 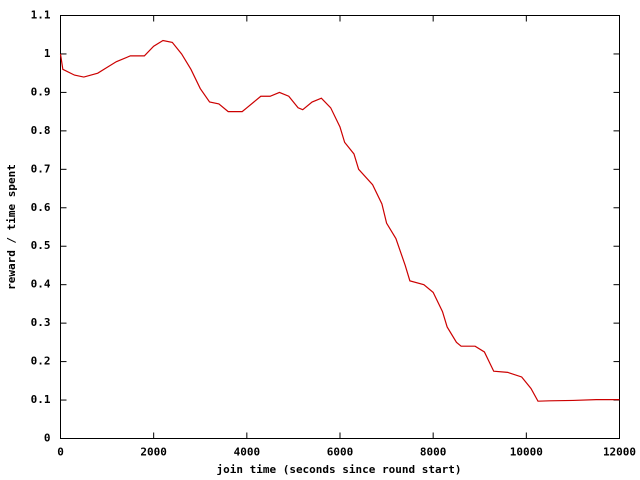 I want to click on y-tick-label: 0.2, so click(x=41, y=361).